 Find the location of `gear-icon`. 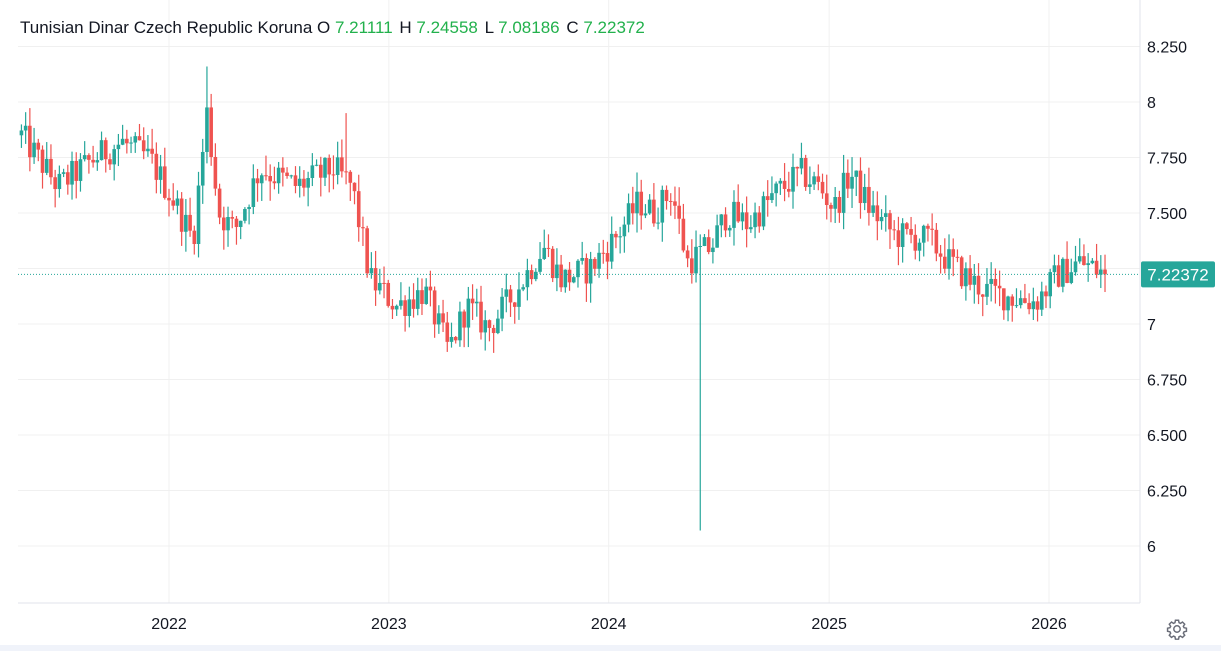

gear-icon is located at coordinates (1177, 629).